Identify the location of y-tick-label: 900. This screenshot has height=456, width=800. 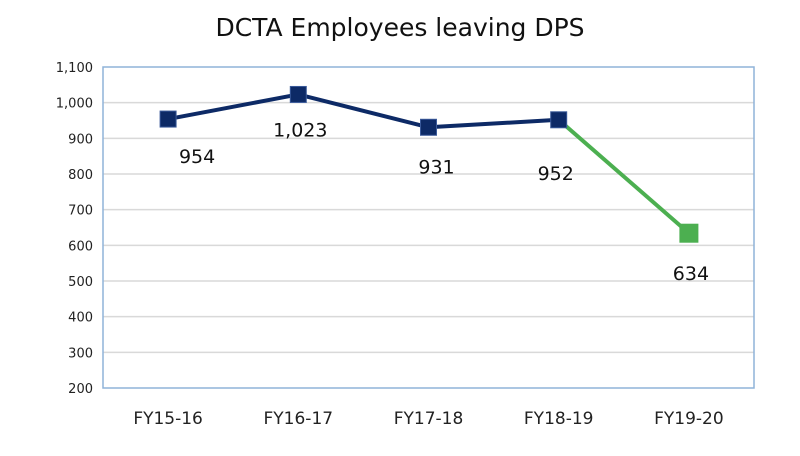
(80, 139).